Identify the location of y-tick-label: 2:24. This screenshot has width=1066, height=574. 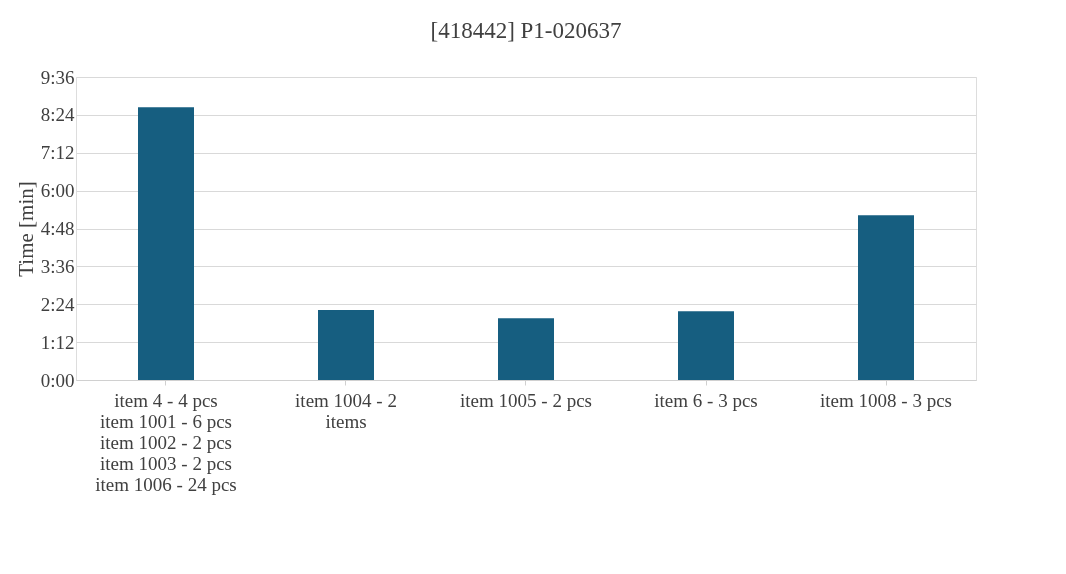
(57, 304).